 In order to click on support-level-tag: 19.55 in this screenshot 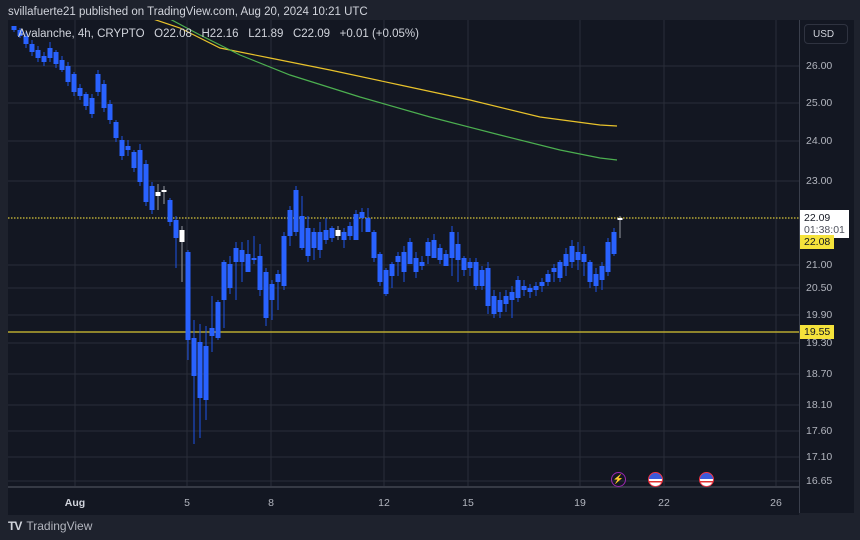, I will do `click(817, 332)`.